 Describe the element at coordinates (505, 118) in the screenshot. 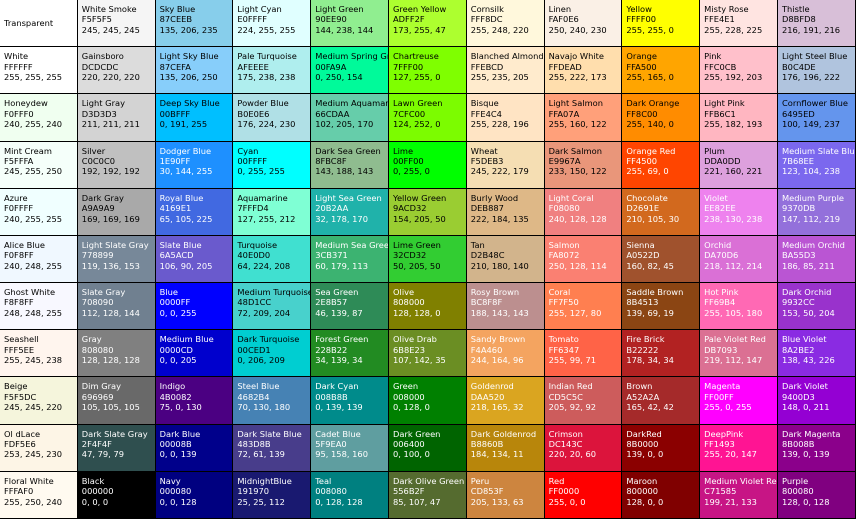

I see `color-swatch: Bisque FFE4C4 255, 228, 196` at that location.